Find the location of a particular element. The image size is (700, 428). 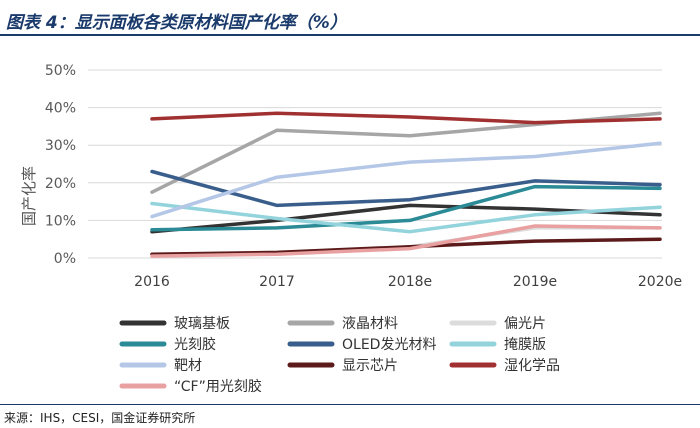

legend-item: 湿化学品 is located at coordinates (504, 366).